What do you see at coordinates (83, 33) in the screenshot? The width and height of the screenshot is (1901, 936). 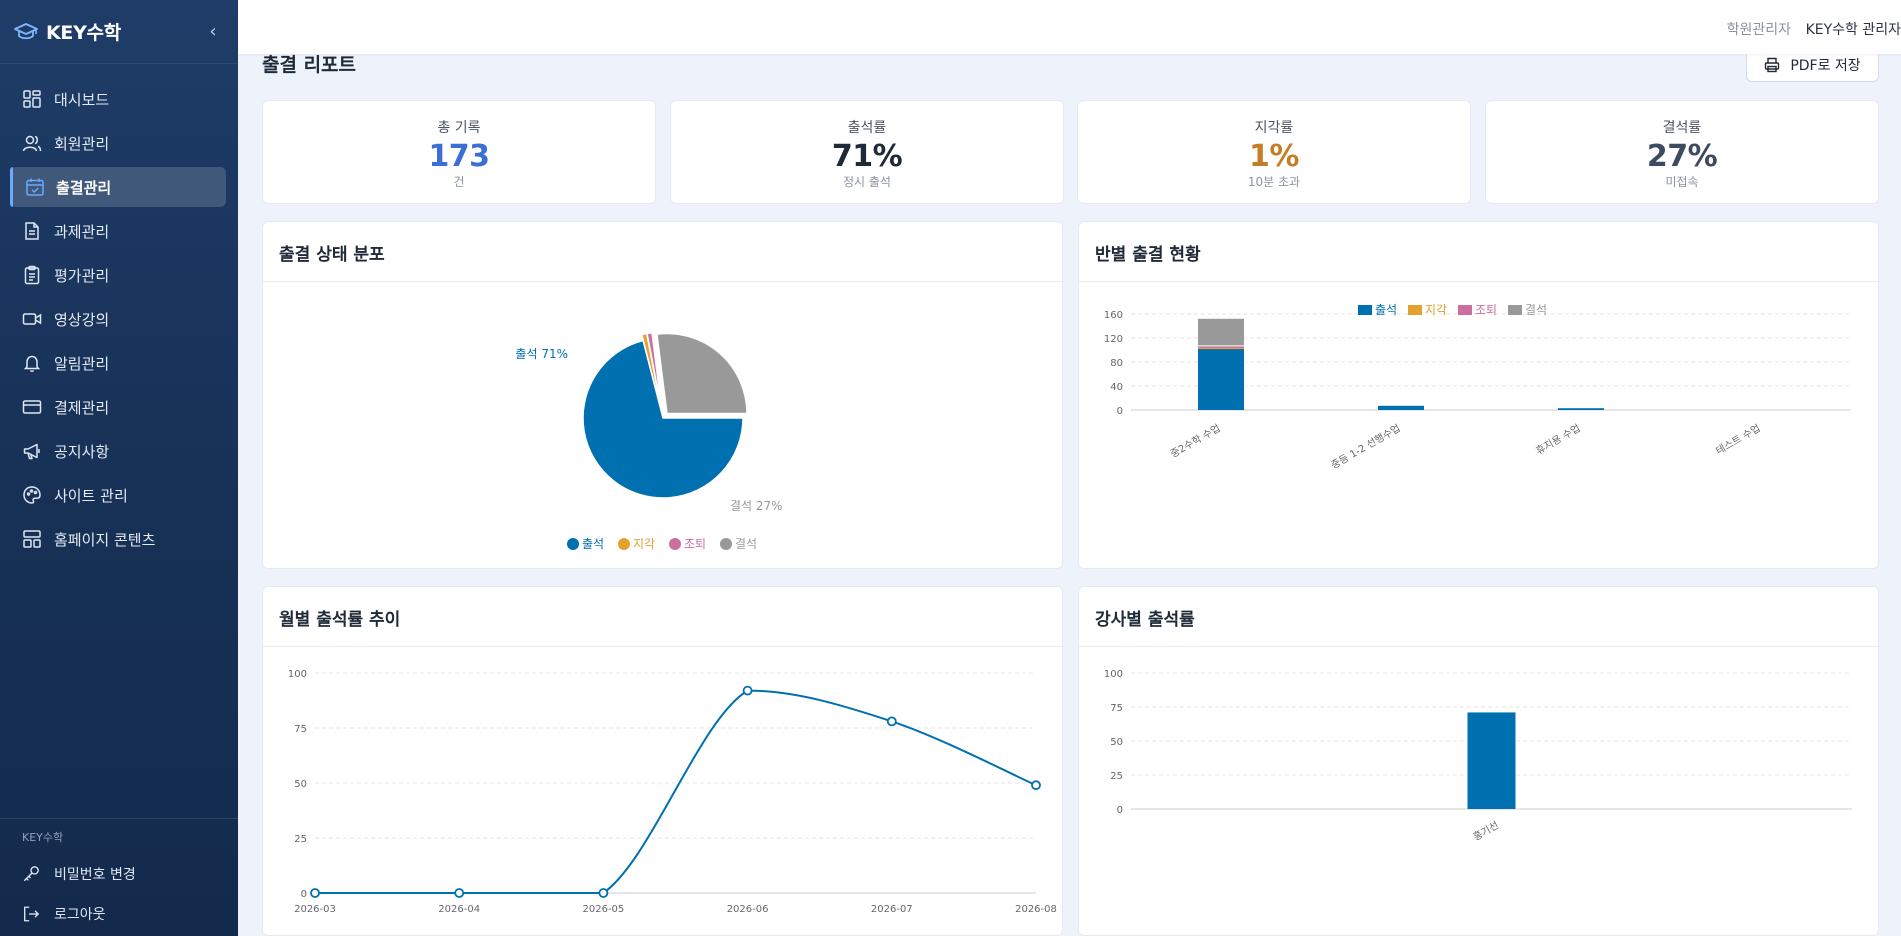 I see `brand-name: KEY수학` at bounding box center [83, 33].